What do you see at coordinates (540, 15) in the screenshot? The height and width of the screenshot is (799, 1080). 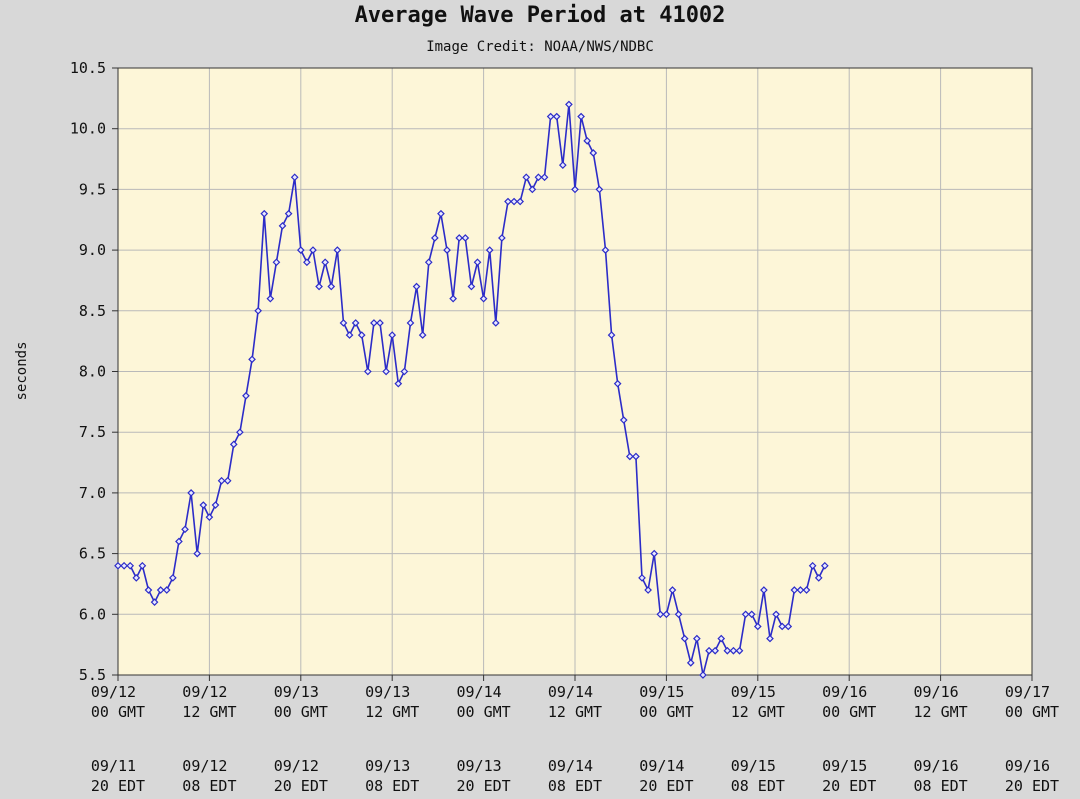 I see `chart-title: Average Wave Period at 41002` at bounding box center [540, 15].